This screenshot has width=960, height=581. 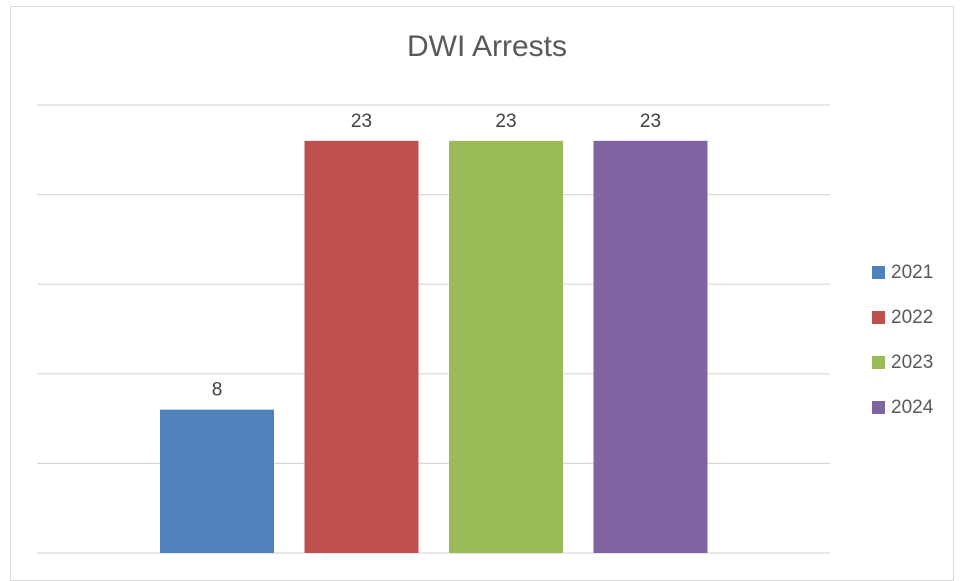 I want to click on chart-title: DWI Arrests, so click(x=486, y=46).